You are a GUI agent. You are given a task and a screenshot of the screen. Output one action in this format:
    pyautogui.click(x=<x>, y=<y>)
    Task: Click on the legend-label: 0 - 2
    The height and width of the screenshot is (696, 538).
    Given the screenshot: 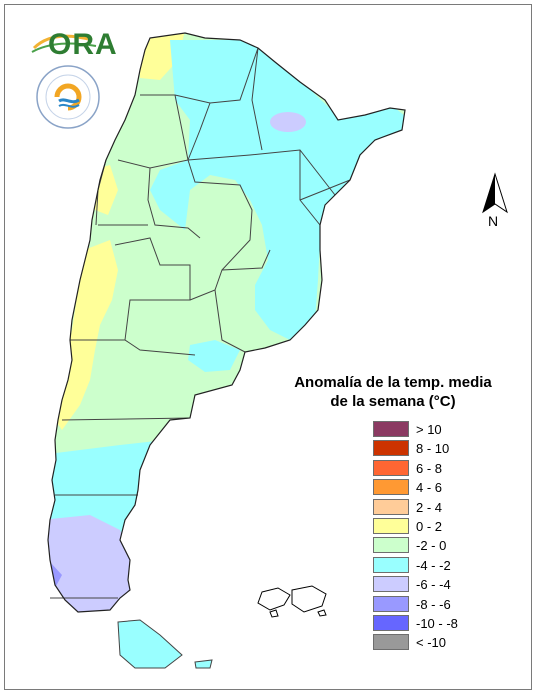 What is the action you would take?
    pyautogui.click(x=429, y=526)
    